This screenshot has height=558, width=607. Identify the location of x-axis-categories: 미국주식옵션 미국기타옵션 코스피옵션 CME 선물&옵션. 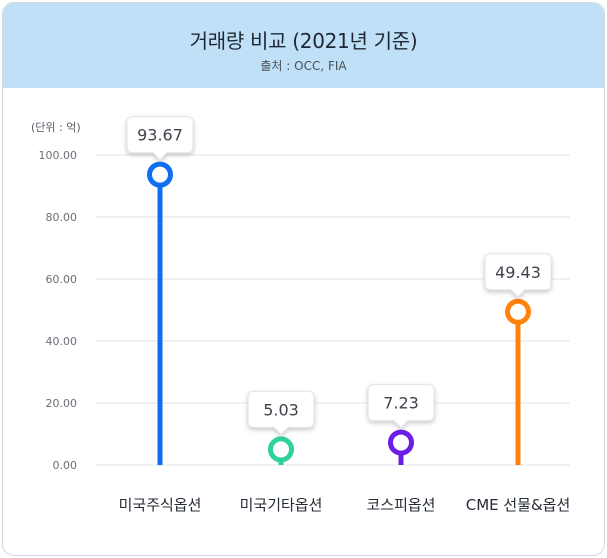
(345, 505).